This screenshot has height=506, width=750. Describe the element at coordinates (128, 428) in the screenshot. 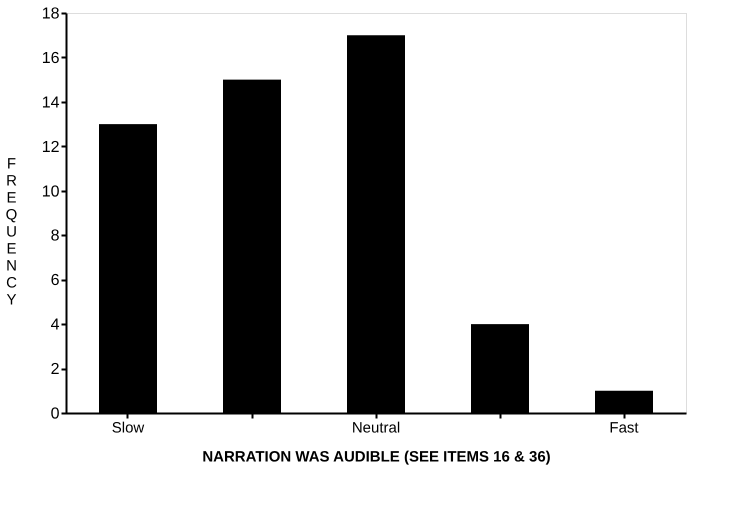

I see `x-tick-label: Slow` at that location.